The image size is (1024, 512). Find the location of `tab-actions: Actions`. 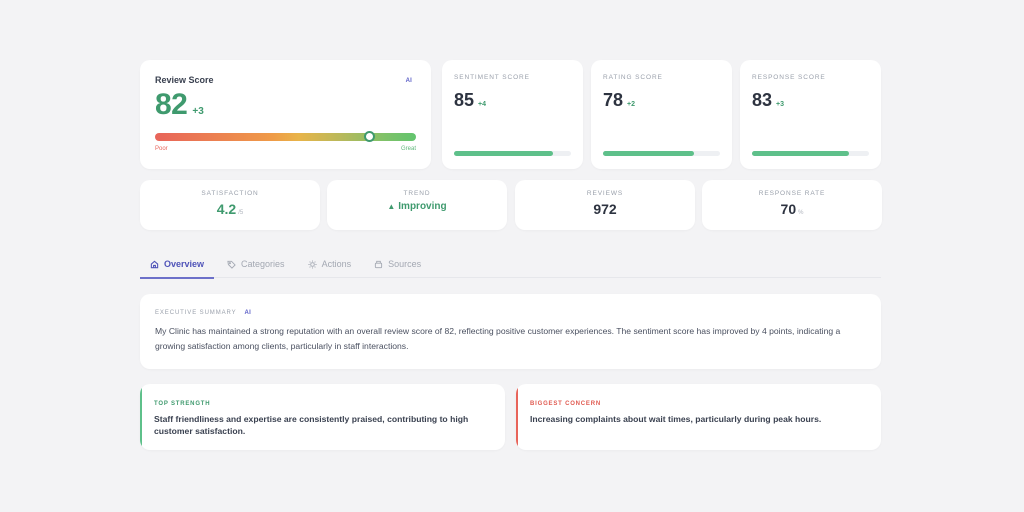

tab-actions: Actions is located at coordinates (330, 264).